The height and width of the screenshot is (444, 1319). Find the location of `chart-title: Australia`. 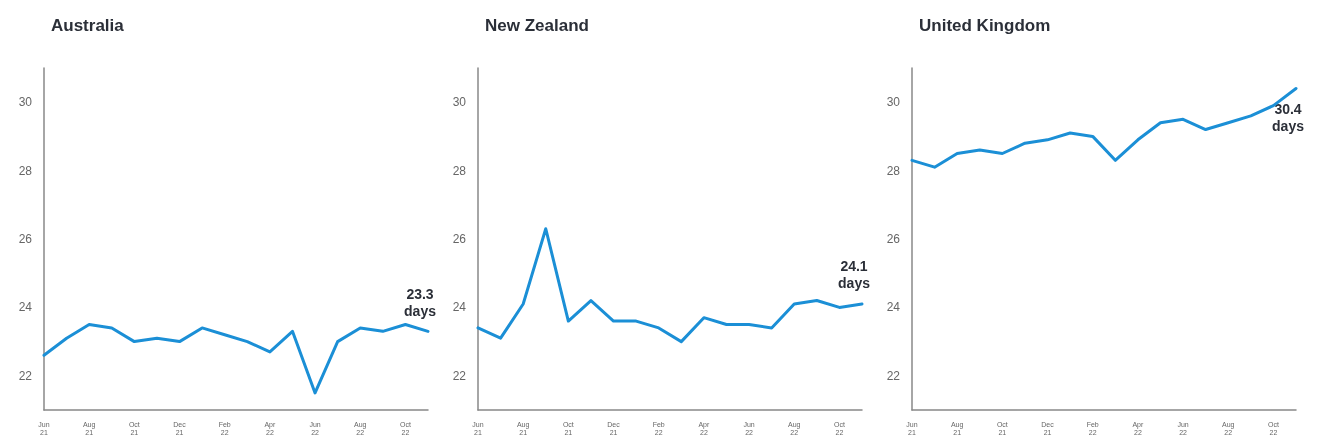

chart-title: Australia is located at coordinates (88, 25).